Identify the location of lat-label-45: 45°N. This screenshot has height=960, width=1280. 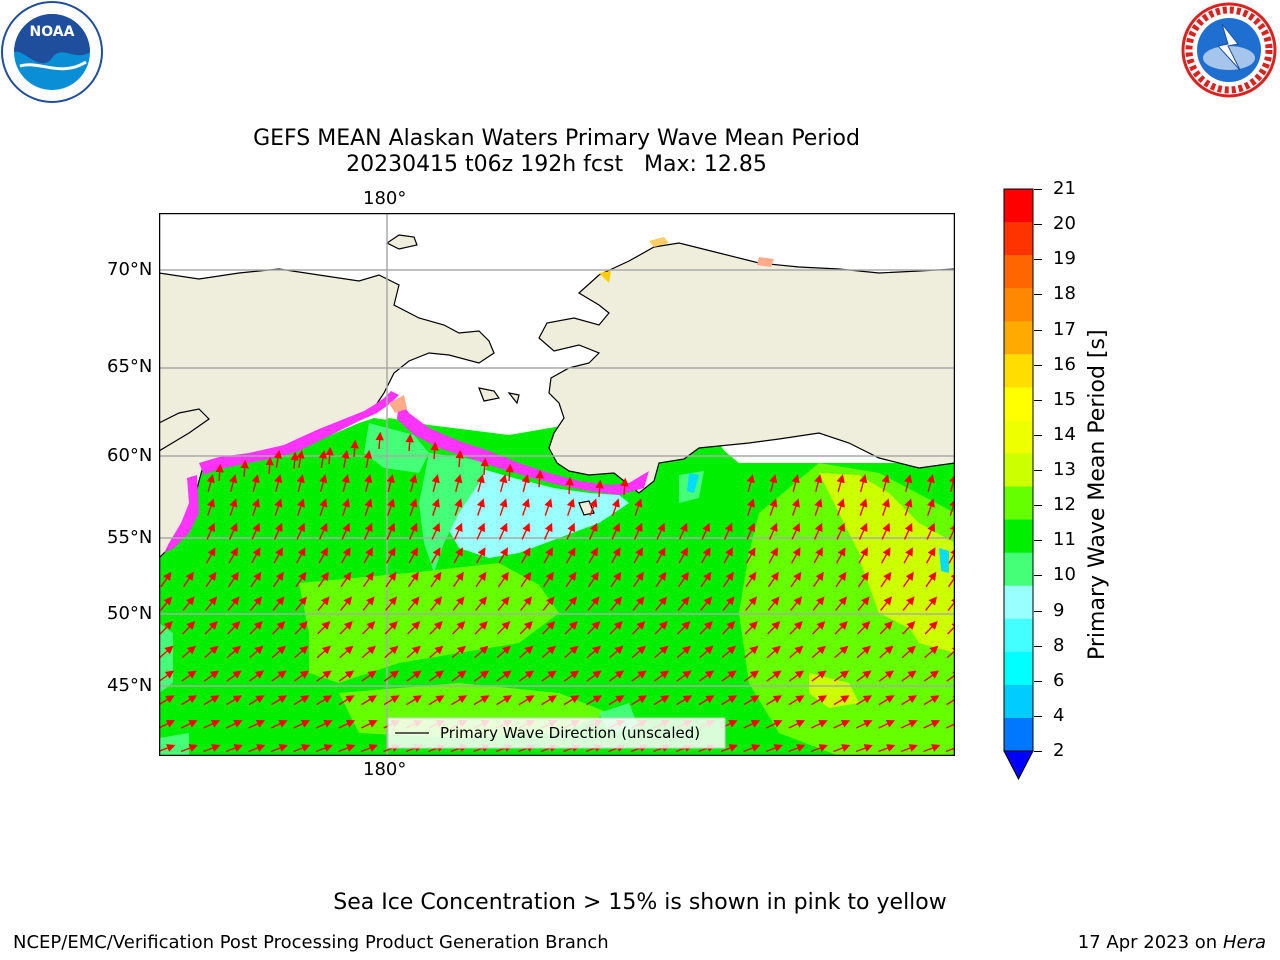
(130, 685).